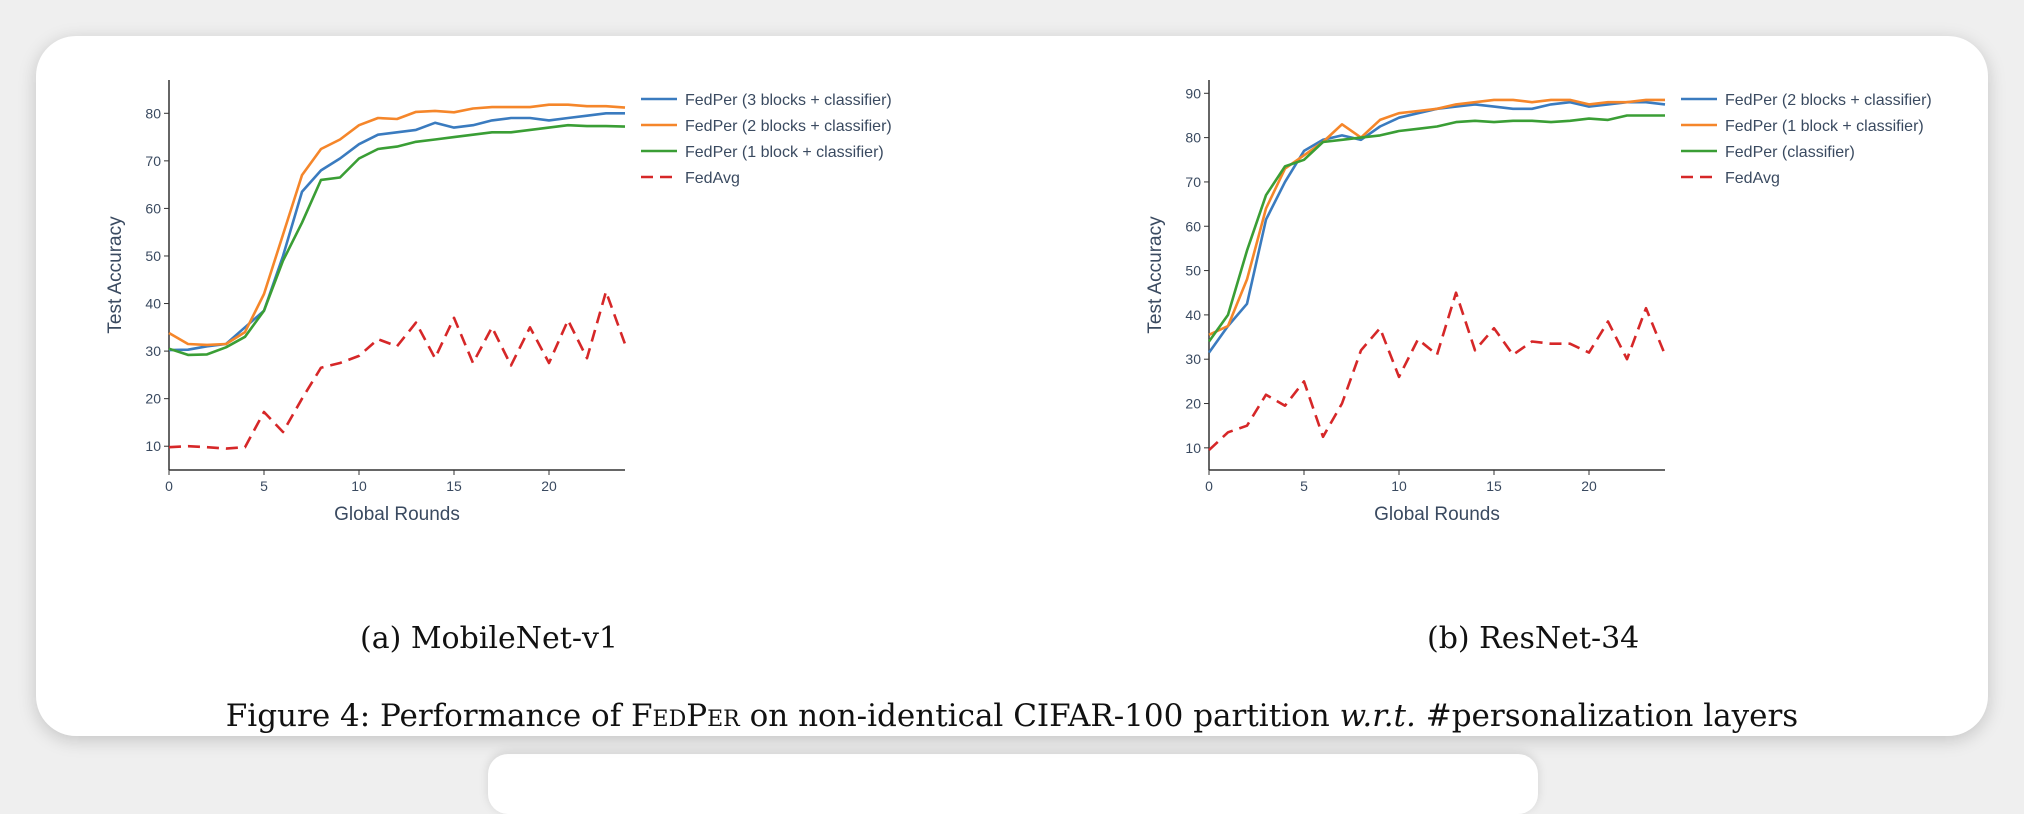 The image size is (2024, 814). Describe the element at coordinates (1377, 716) in the screenshot. I see `caption-wrt: w.r.t.` at that location.